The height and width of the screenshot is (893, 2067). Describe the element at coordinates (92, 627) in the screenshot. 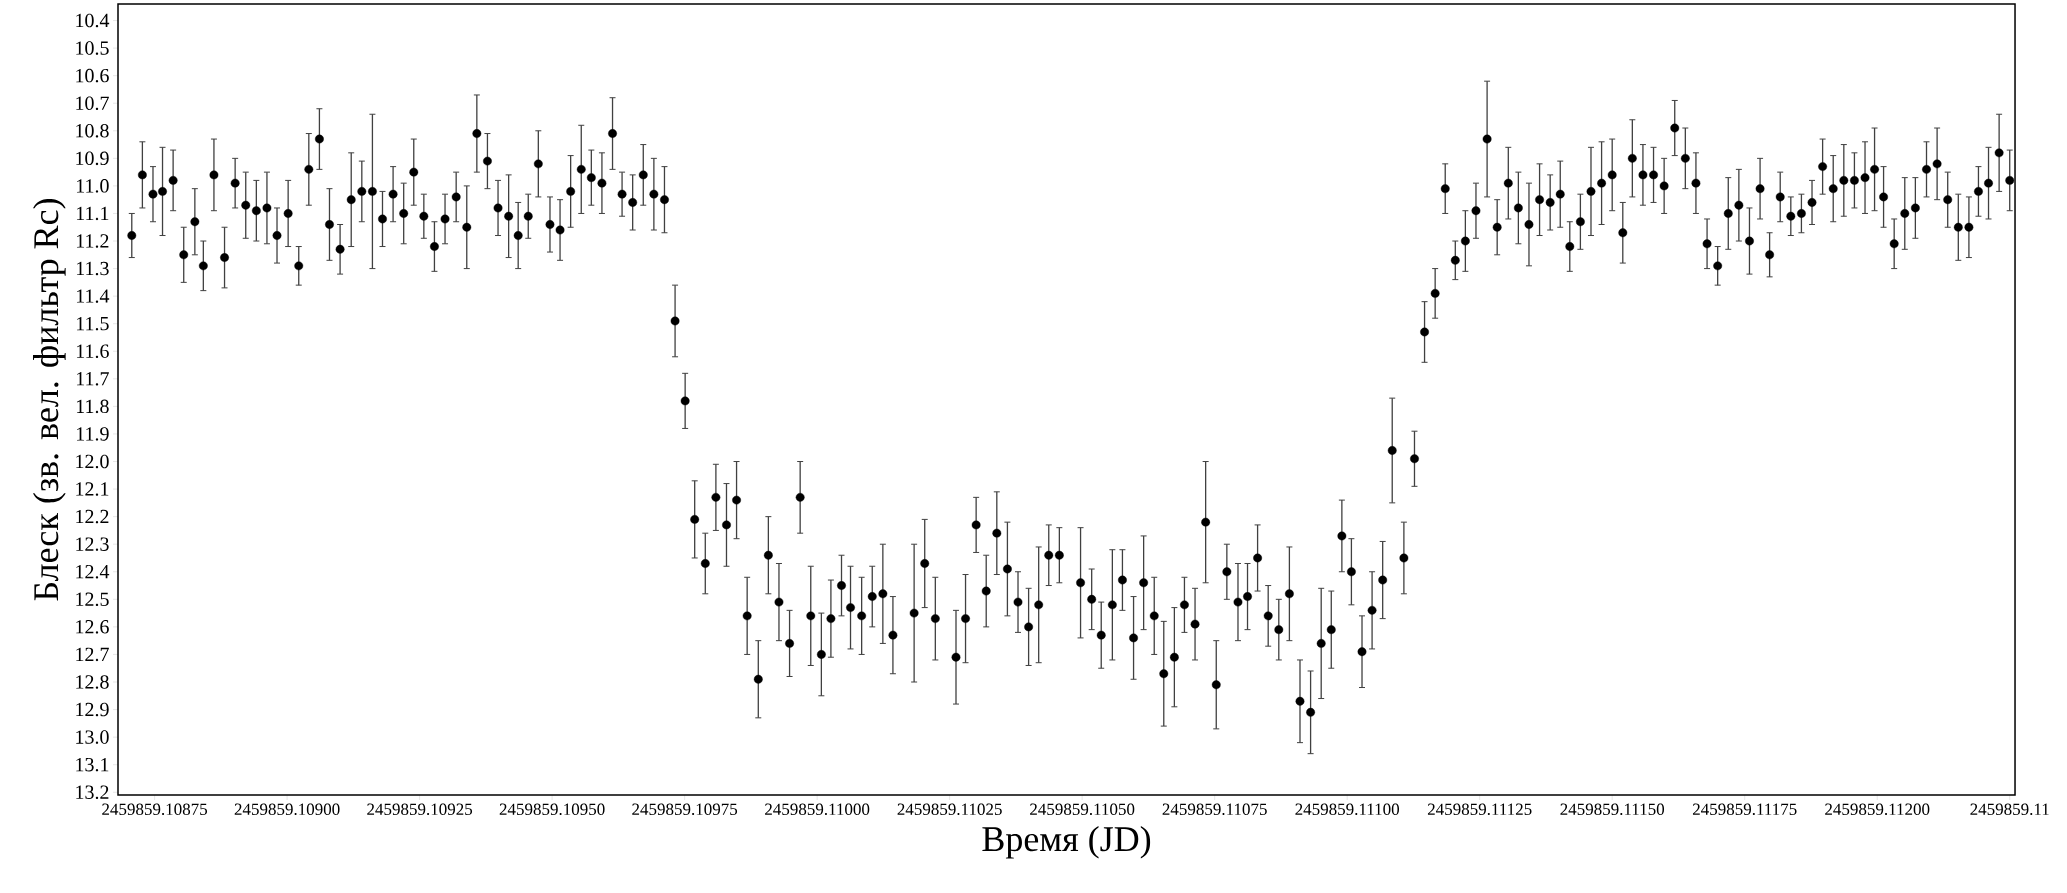

I see `y-tick-label: 12.6` at that location.